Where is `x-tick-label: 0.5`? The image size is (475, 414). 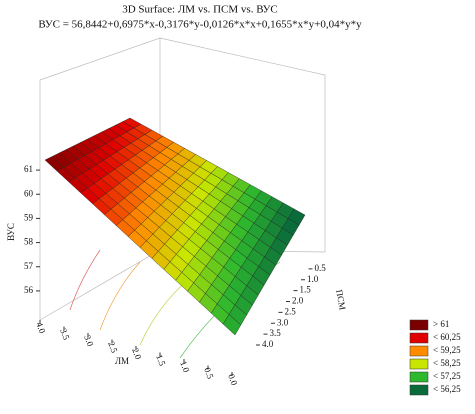 x-tick-label: 0.5 is located at coordinates (208, 373).